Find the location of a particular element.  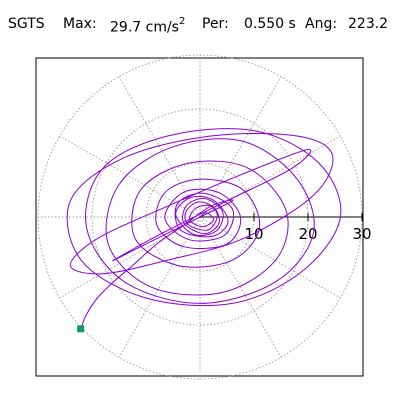

angle-value: 223.2 is located at coordinates (368, 24).